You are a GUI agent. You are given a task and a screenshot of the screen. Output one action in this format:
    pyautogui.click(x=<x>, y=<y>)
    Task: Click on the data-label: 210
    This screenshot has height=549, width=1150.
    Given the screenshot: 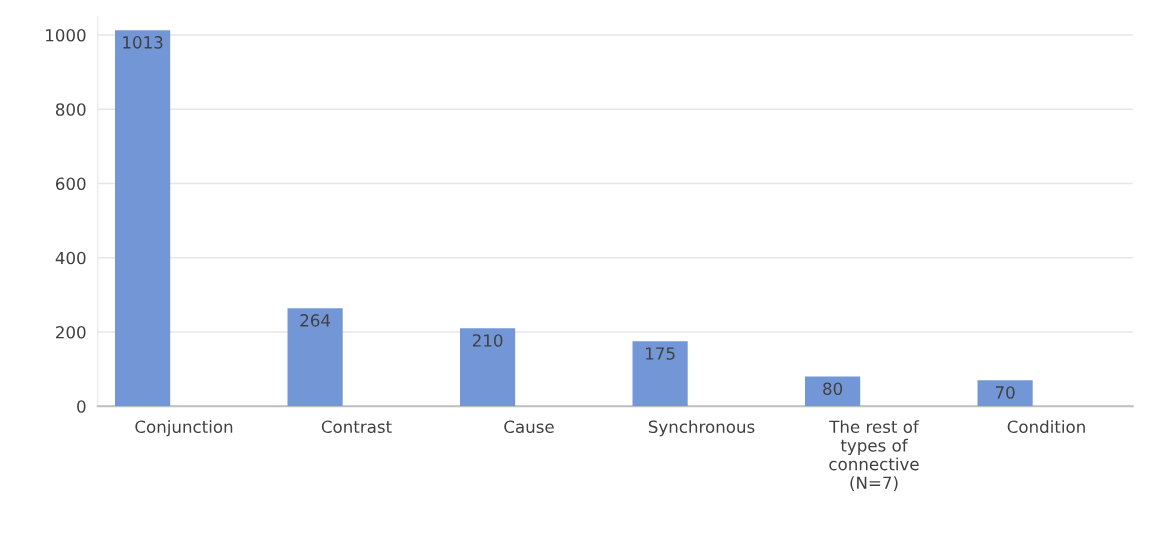 What is the action you would take?
    pyautogui.click(x=487, y=340)
    